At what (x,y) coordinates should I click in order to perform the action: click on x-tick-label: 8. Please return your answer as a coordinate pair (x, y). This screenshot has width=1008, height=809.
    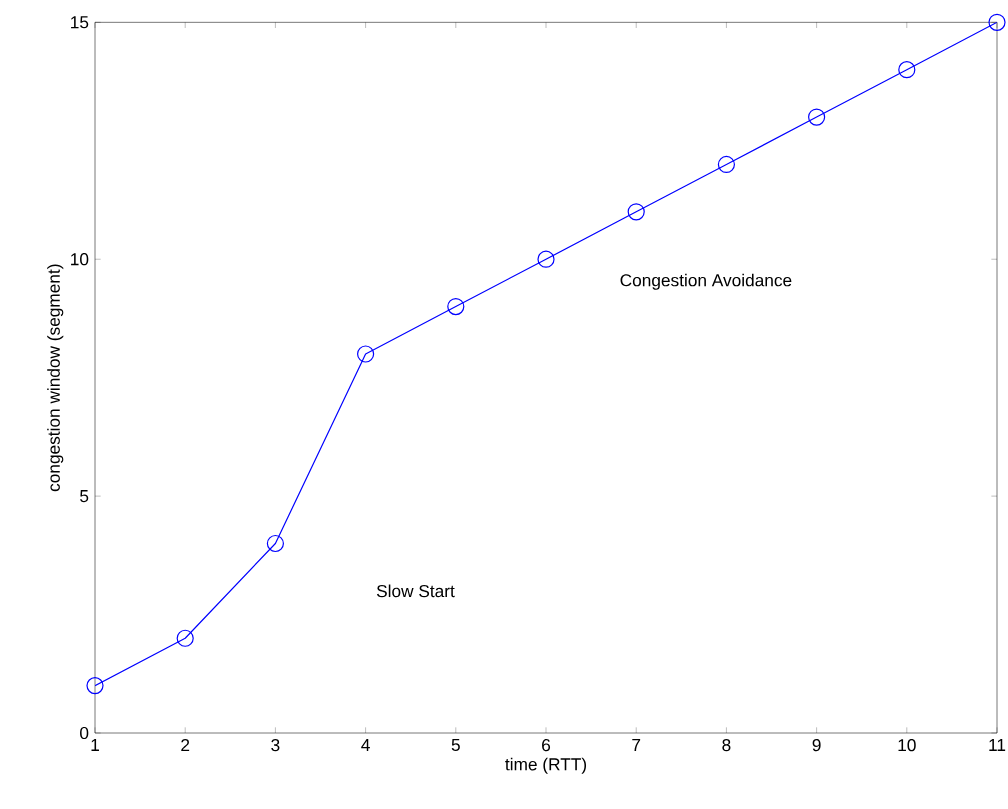
    Looking at the image, I should click on (726, 745).